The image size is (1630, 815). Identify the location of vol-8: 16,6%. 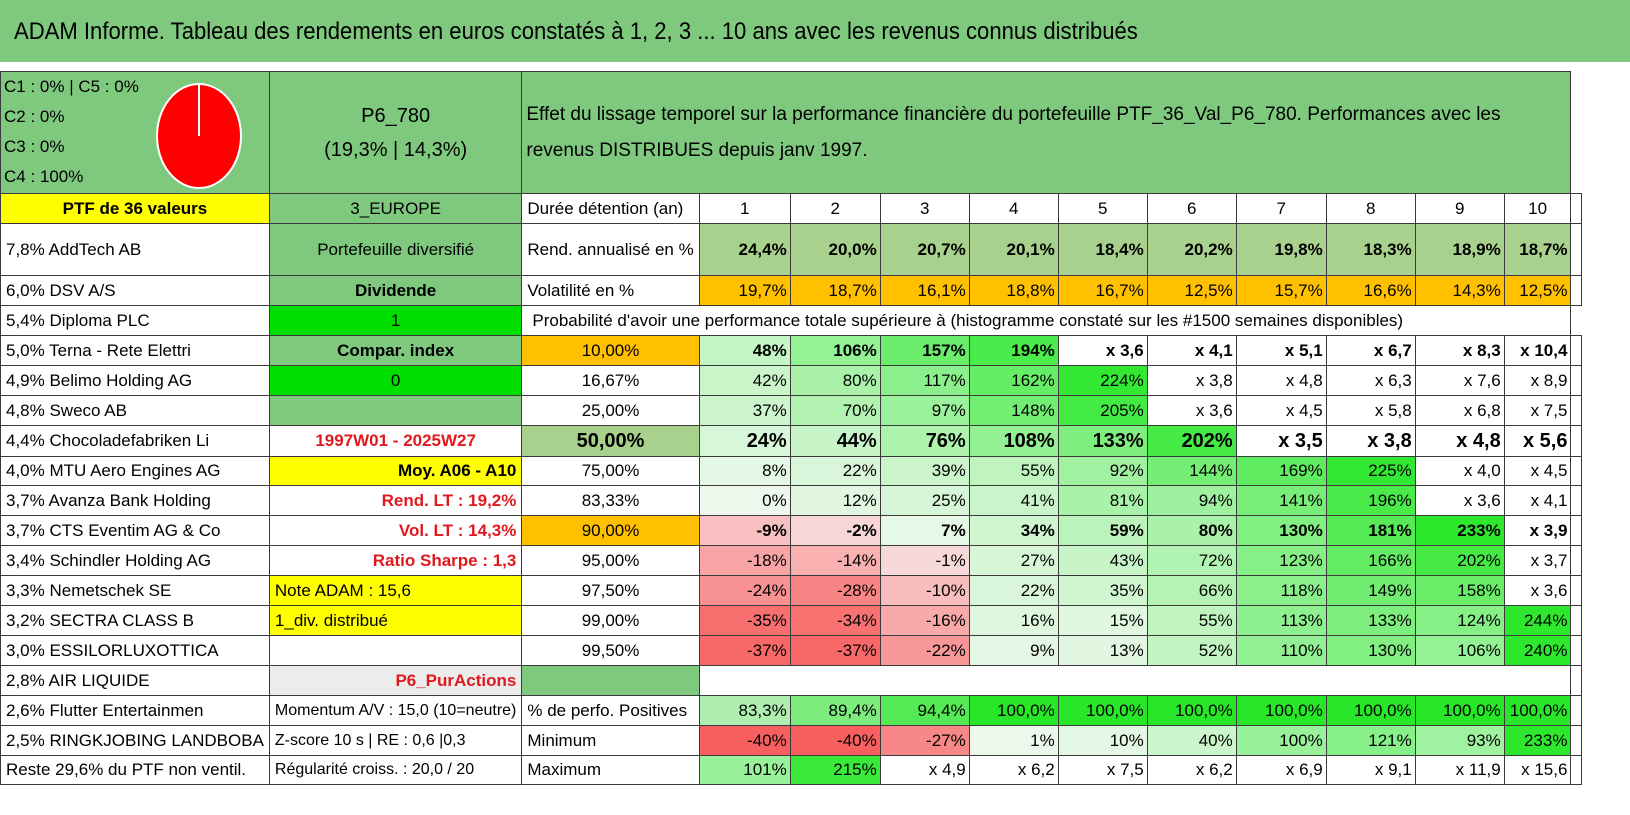
(1370, 290).